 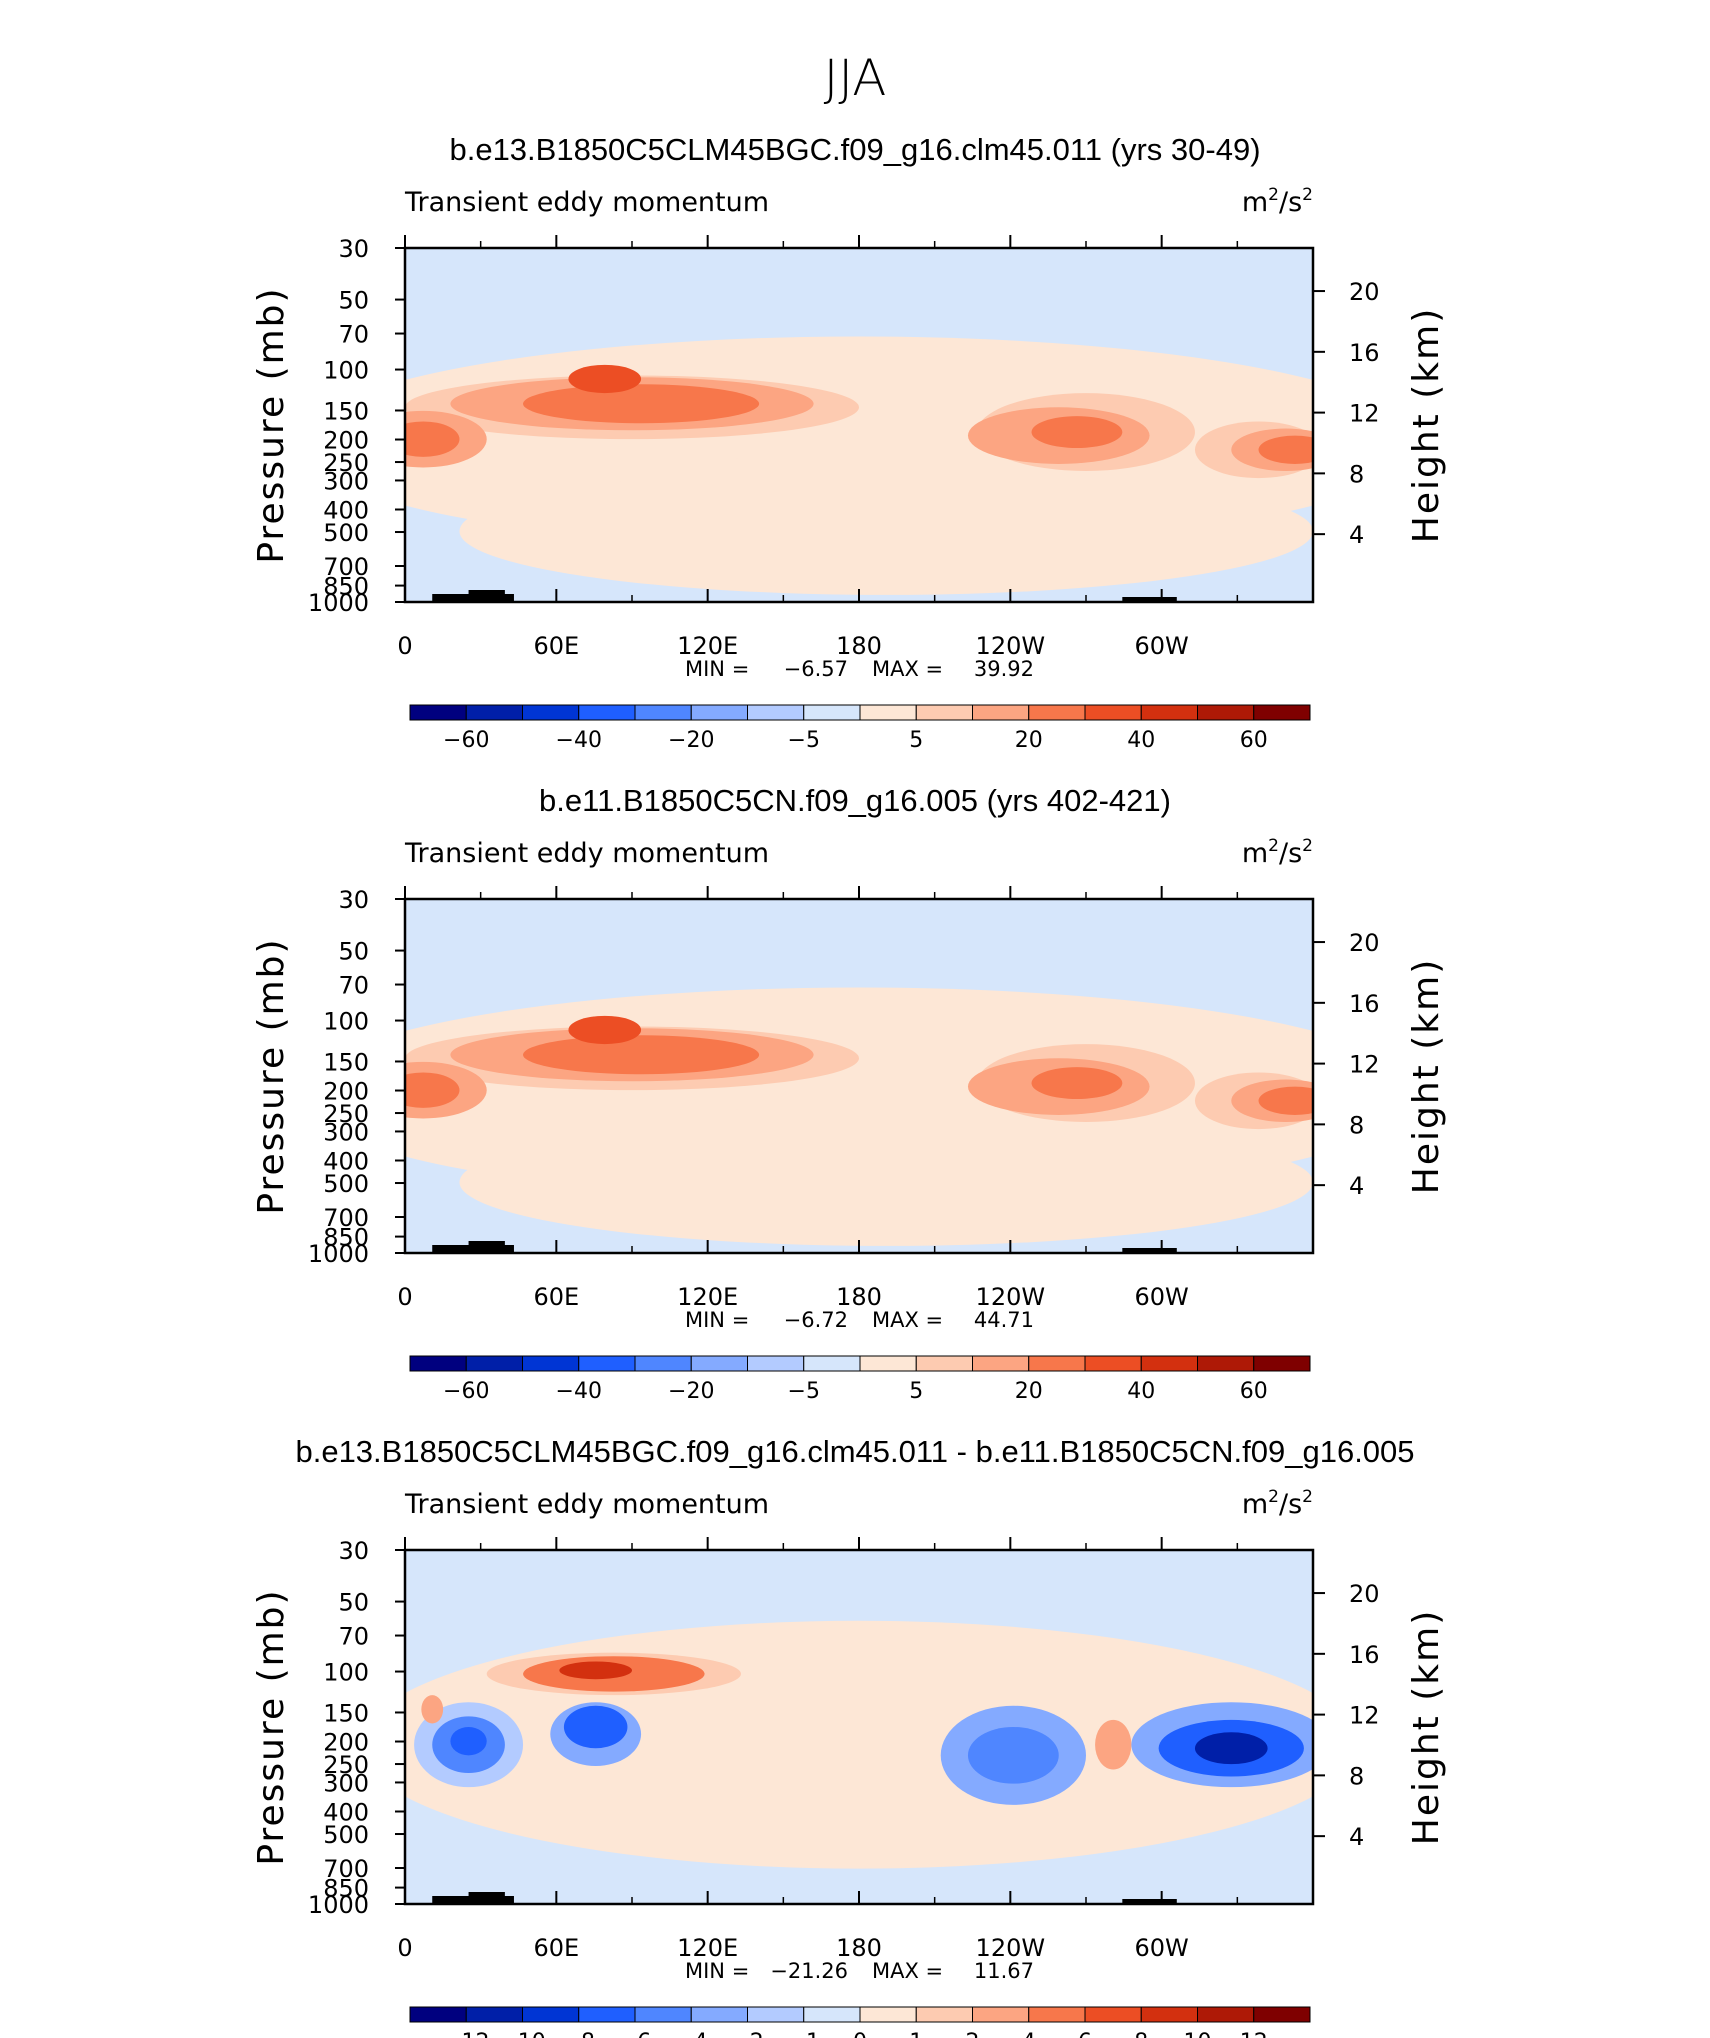 I want to click on colorbar-label: −20, so click(x=691, y=1391).